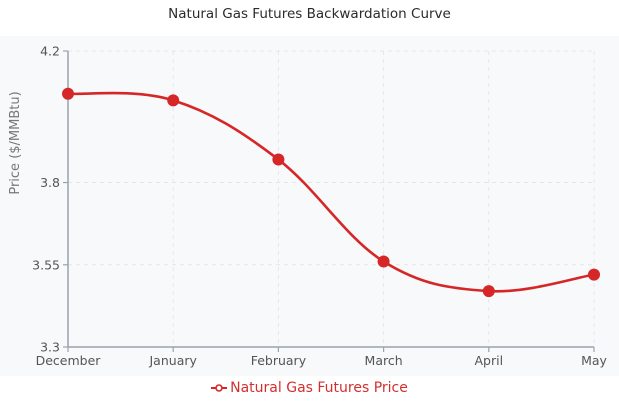  I want to click on x-tick-label: February, so click(279, 360).